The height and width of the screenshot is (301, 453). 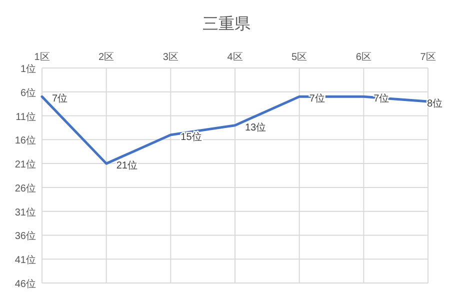 I want to click on x-tick-label: 4区, so click(x=235, y=57).